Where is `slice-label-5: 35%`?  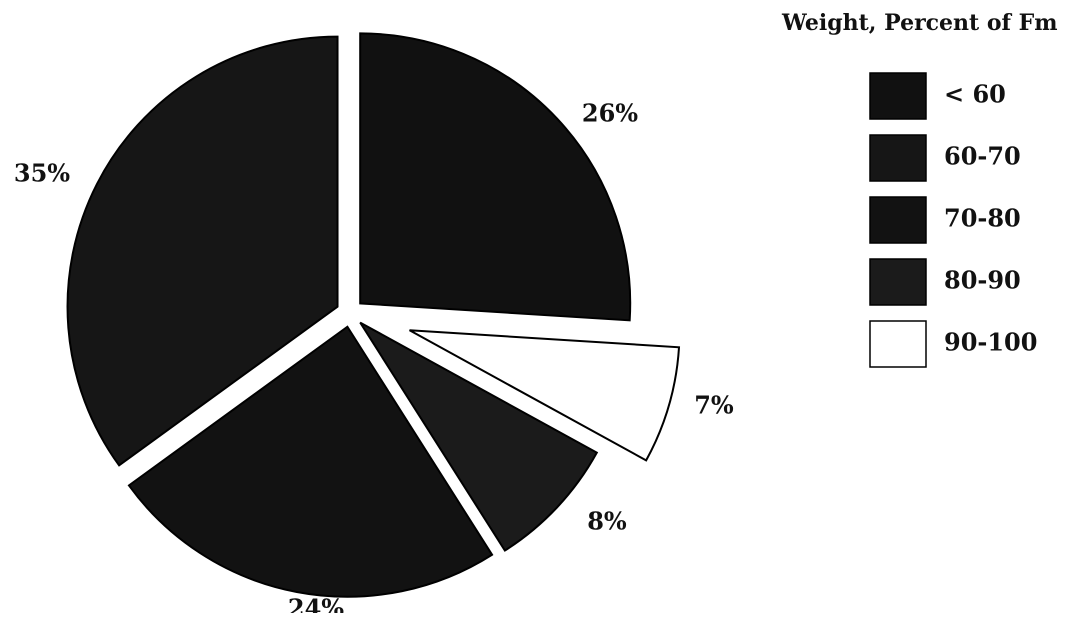 slice-label-5: 35% is located at coordinates (42, 173).